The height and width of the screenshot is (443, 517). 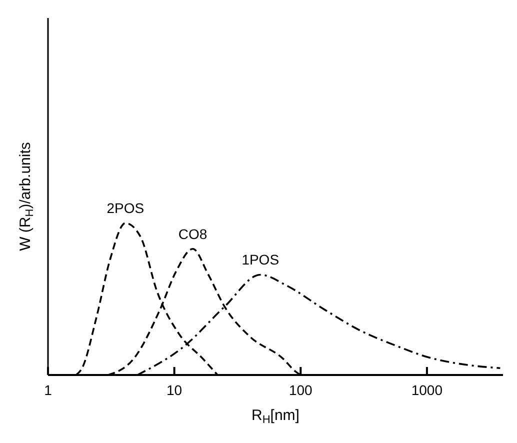 I want to click on x-tick-label: 10, so click(x=174, y=390).